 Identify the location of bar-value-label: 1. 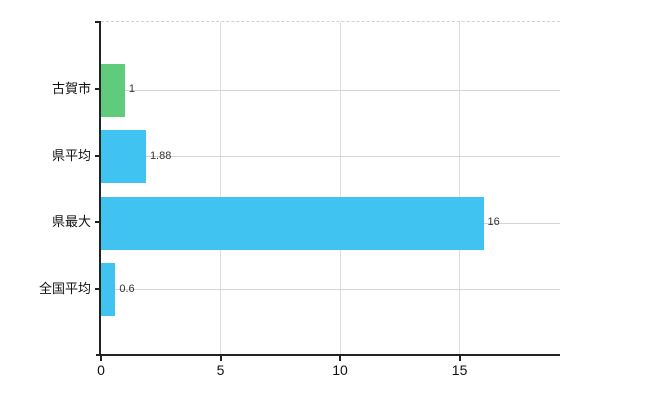
(132, 89).